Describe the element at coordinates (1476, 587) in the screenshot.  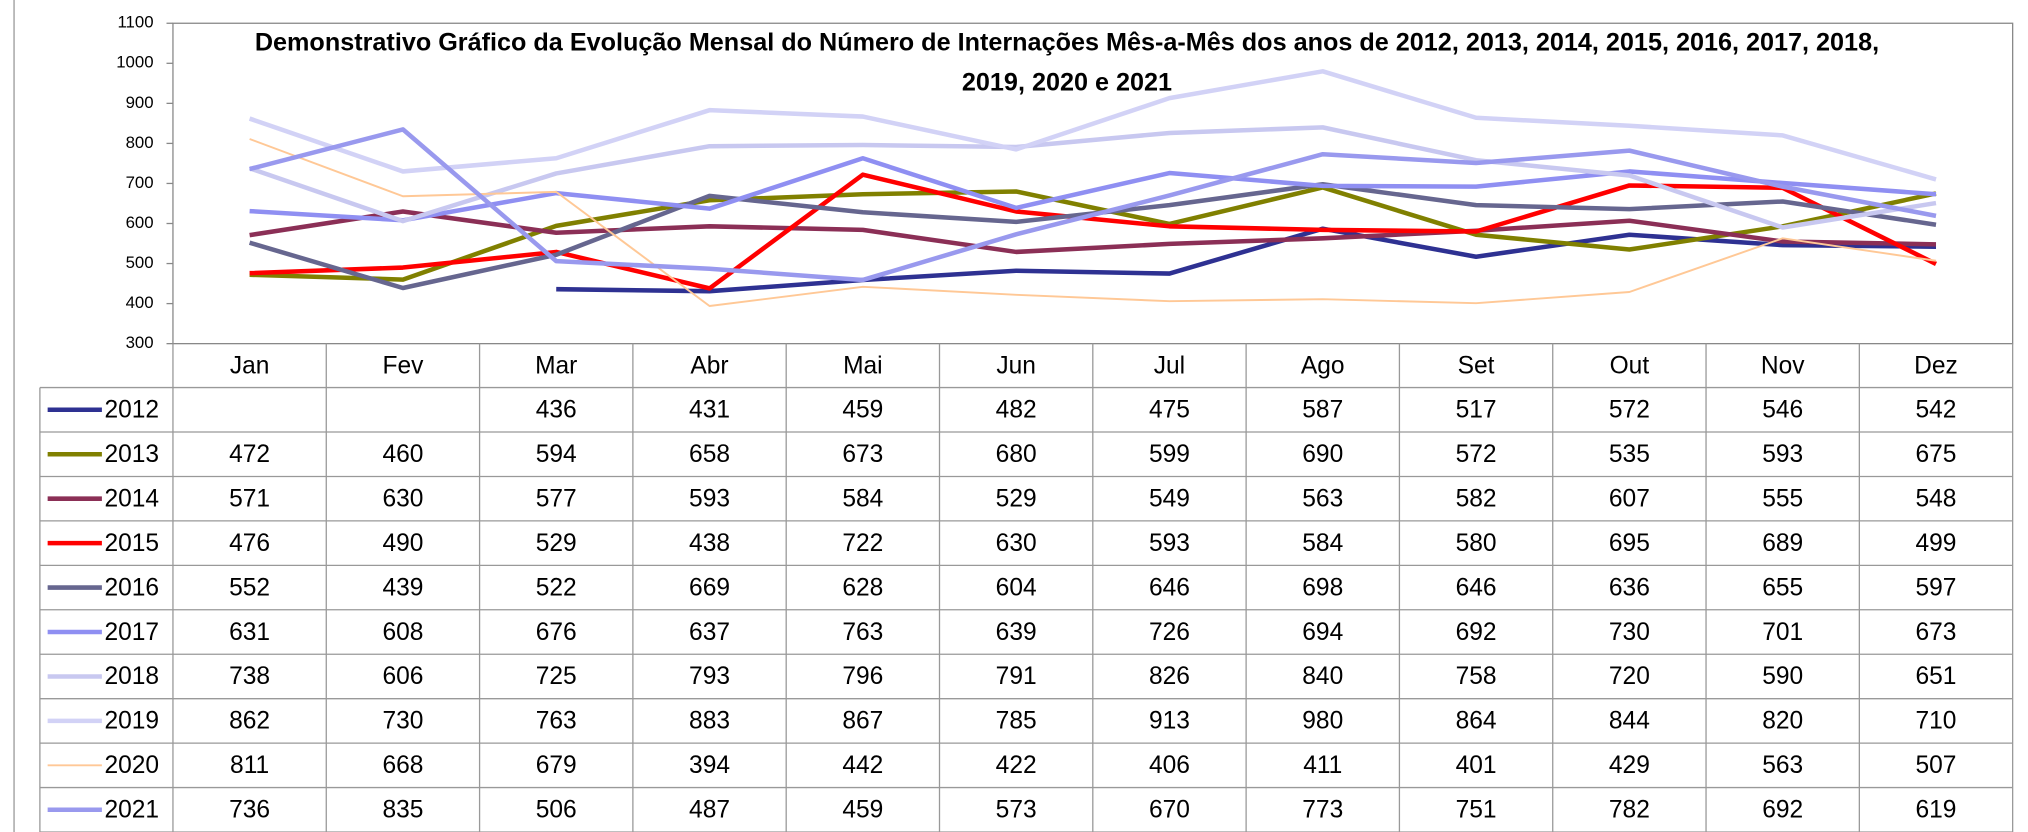
I see `table-cell: 646` at that location.